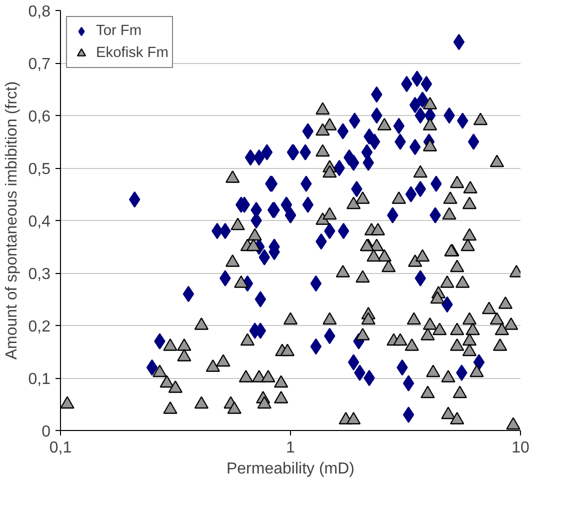  Describe the element at coordinates (132, 53) in the screenshot. I see `legend-label: Ekofisk Fm` at that location.